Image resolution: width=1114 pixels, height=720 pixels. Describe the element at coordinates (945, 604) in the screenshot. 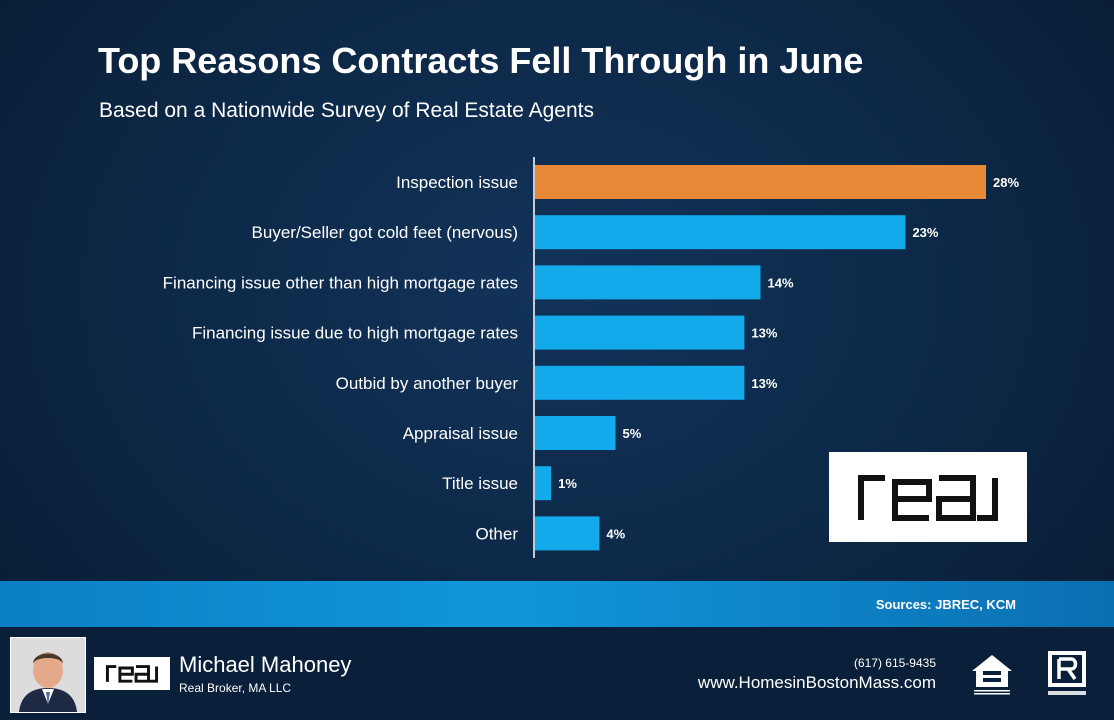

I see `sources-text: Sources: JBREC, KCM` at that location.